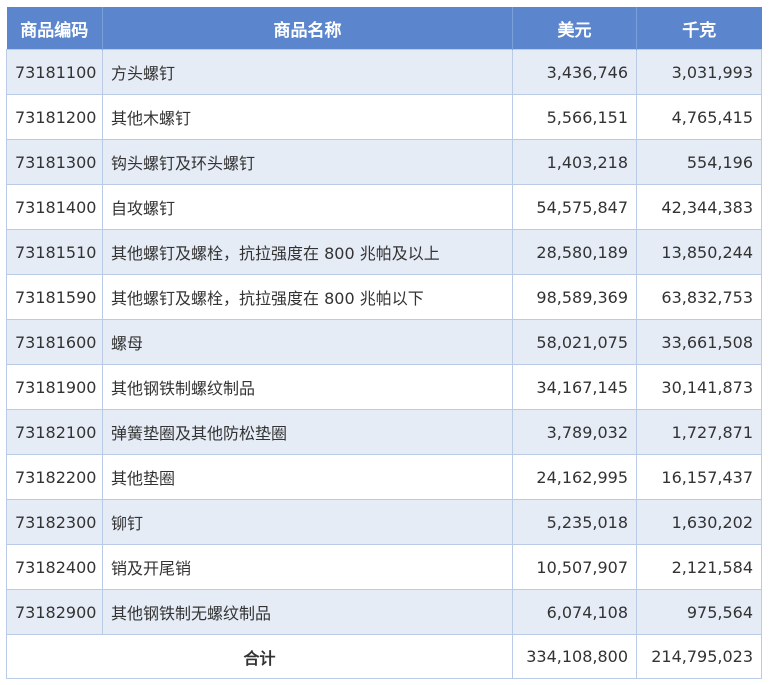 This screenshot has height=685, width=770. I want to click on table-row: 73181900 其他钢铁制螺纹制品 34,167,145 30,141,873, so click(384, 387).